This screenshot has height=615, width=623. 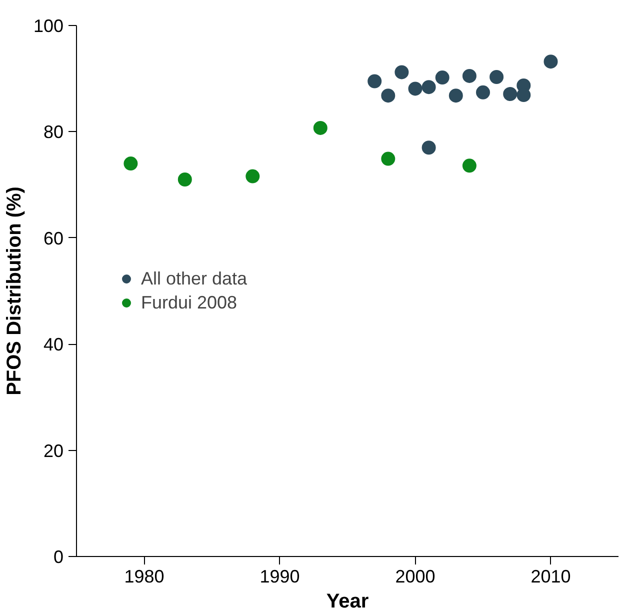 I want to click on legend-label: Furdui 2008, so click(x=189, y=302).